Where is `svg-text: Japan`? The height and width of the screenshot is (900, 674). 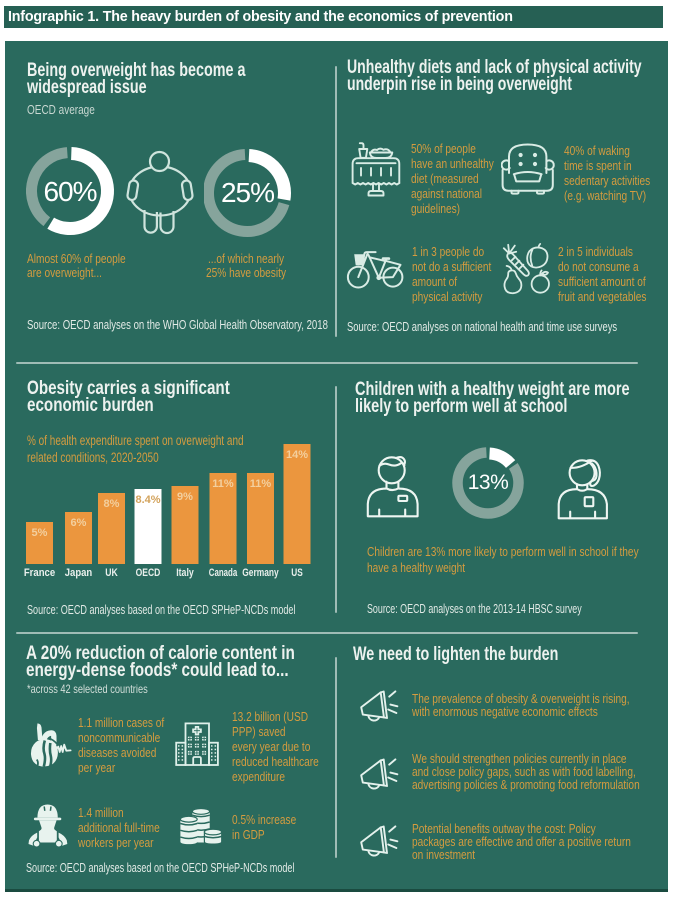
svg-text: Japan is located at coordinates (79, 573).